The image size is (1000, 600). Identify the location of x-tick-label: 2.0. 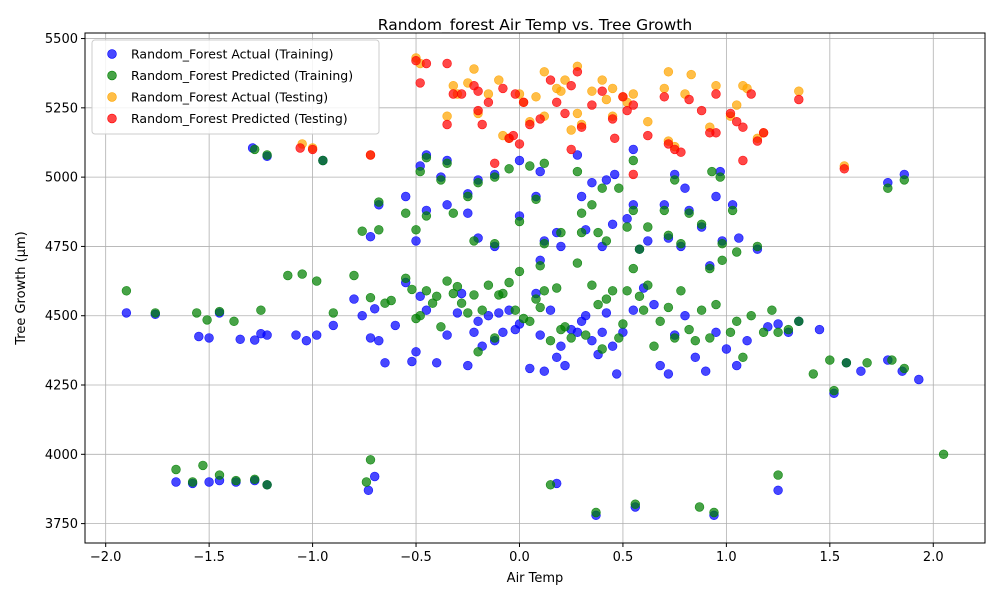
(933, 557).